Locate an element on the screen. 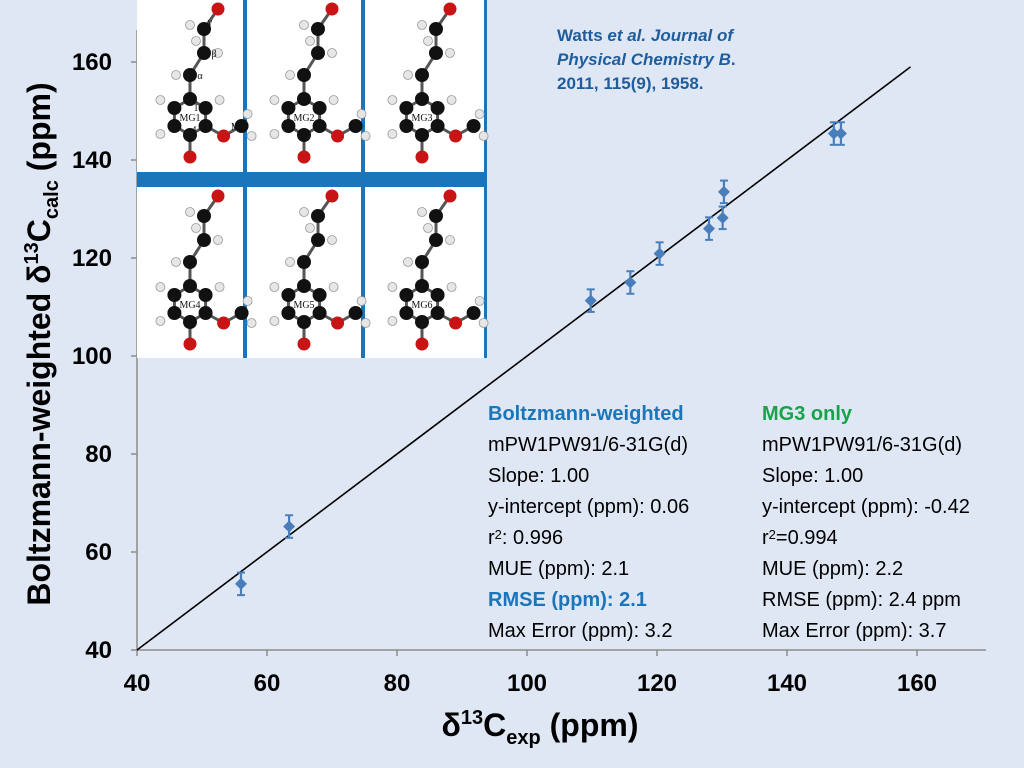  stats-mg3-max-error: Max Error (ppm): 3.7 is located at coordinates (854, 631).